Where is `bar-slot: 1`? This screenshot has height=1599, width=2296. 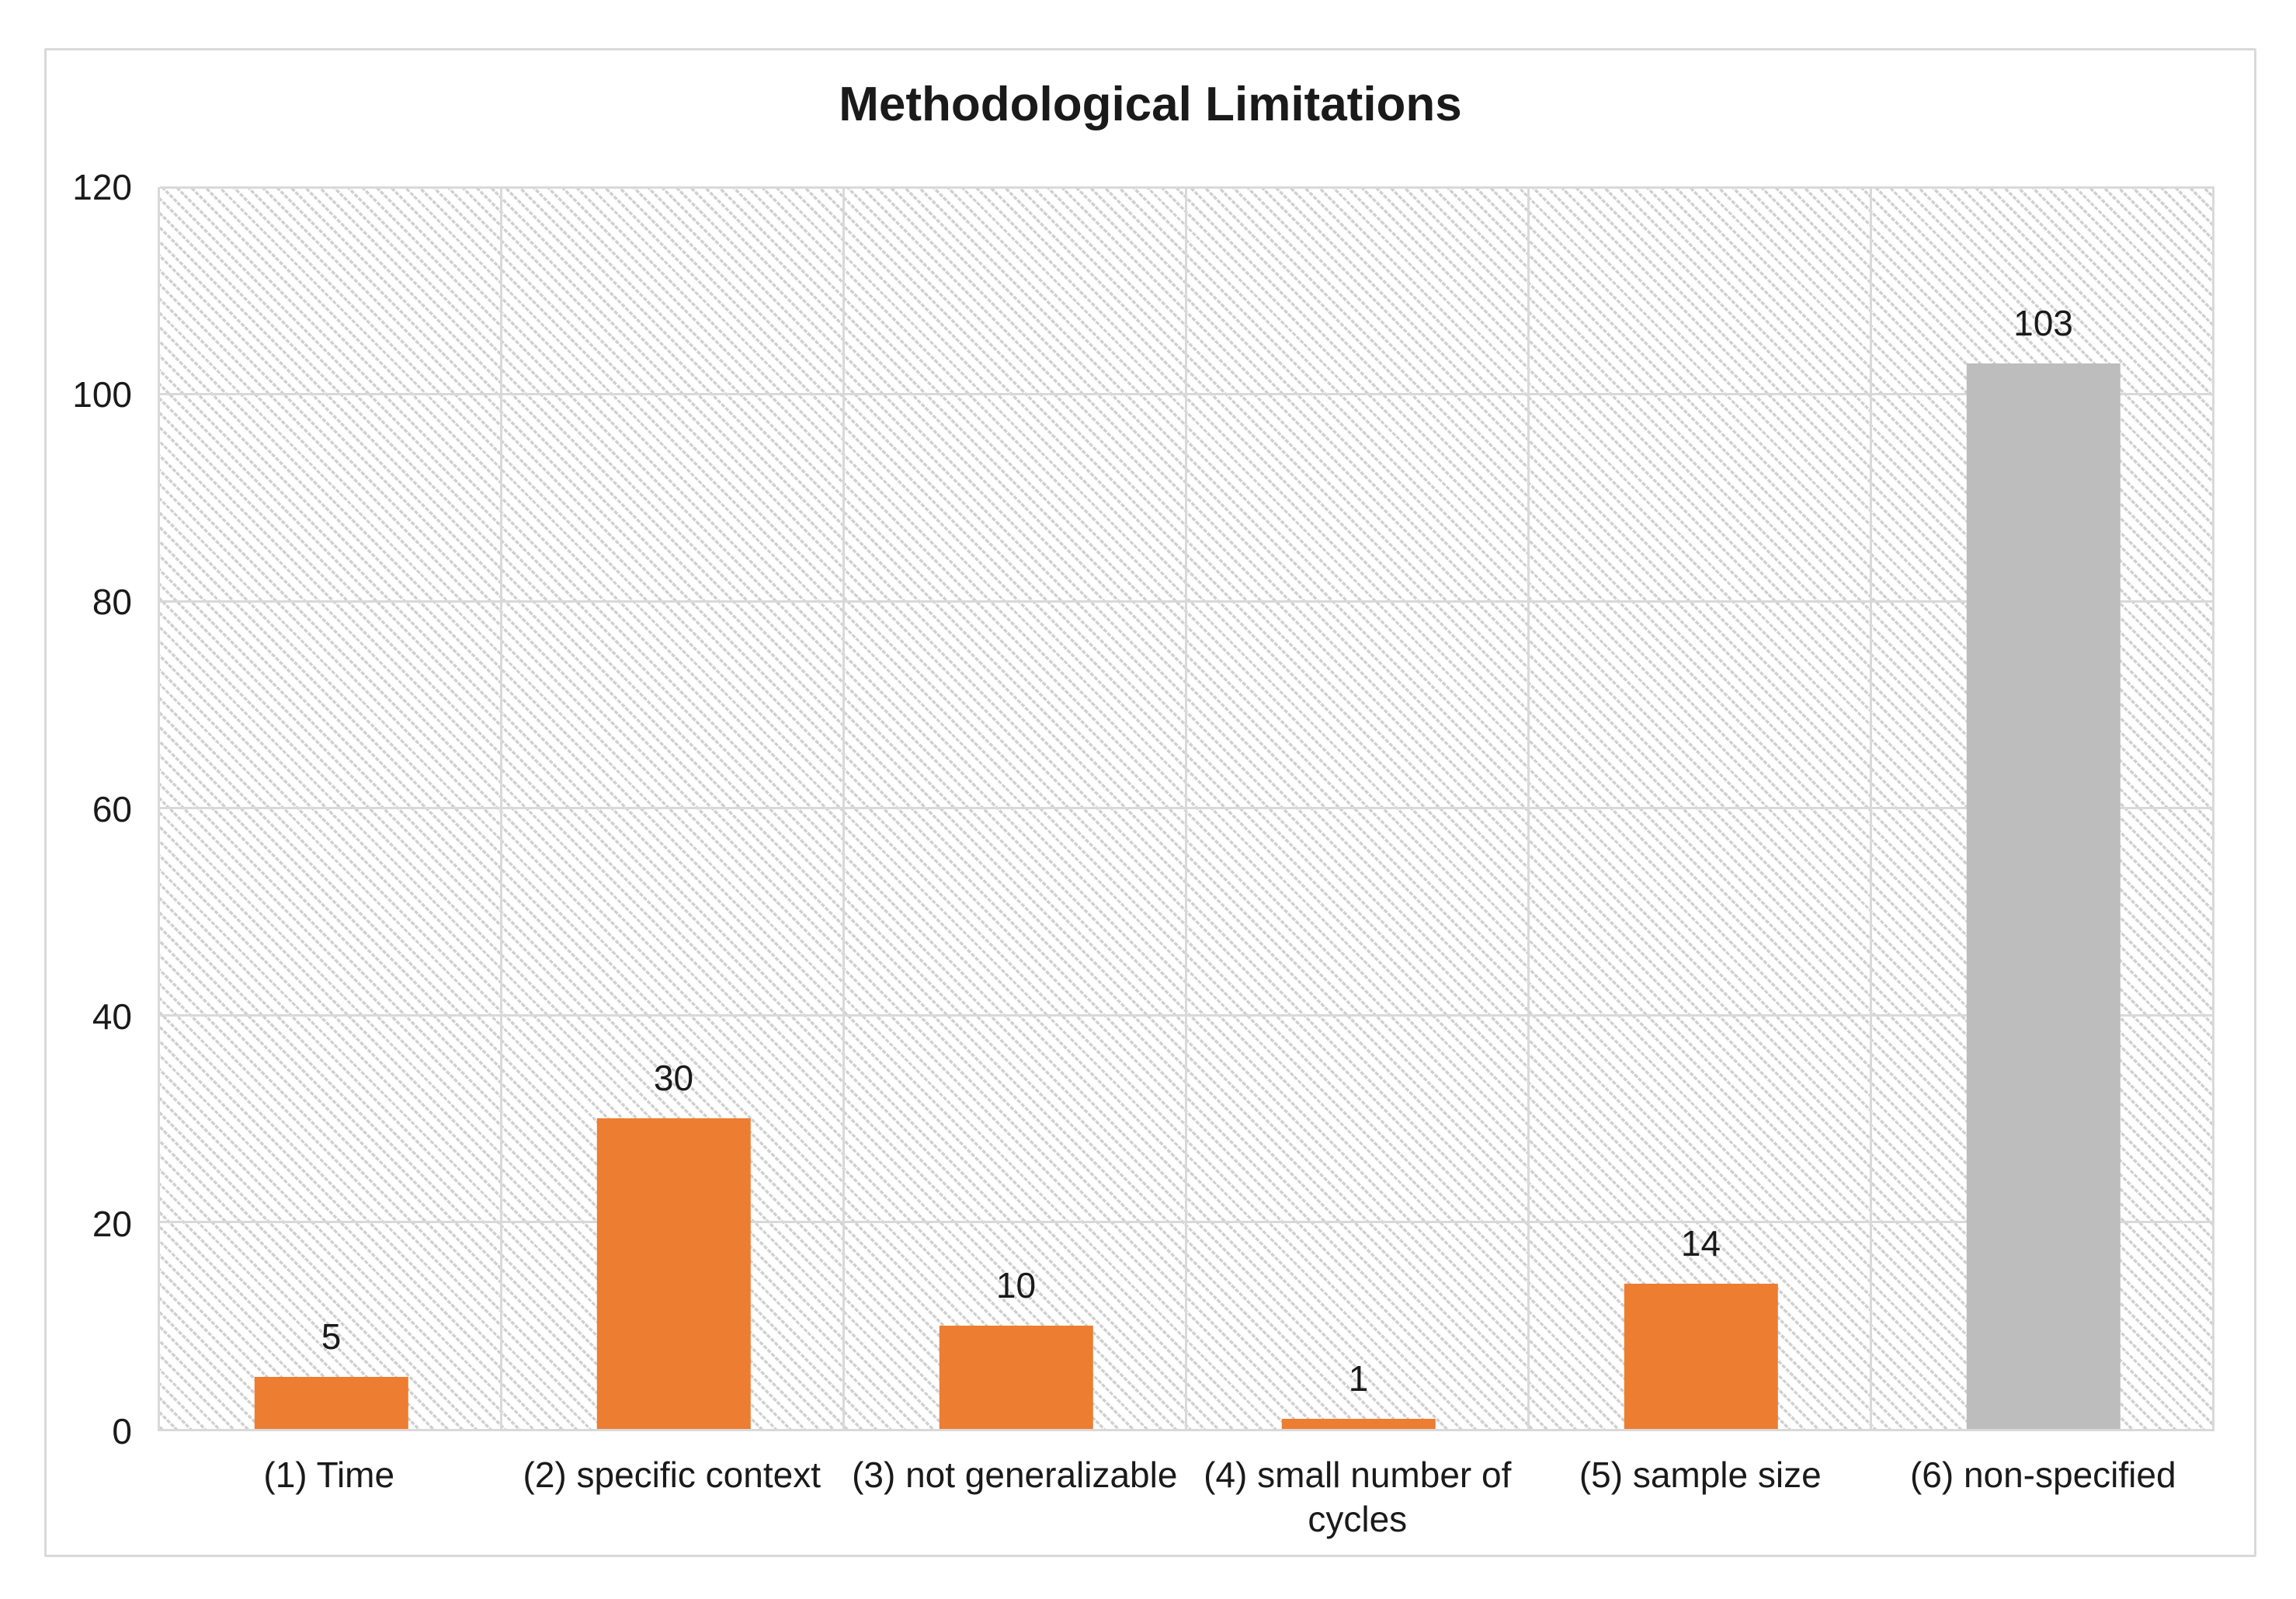
bar-slot: 1 is located at coordinates (1358, 808).